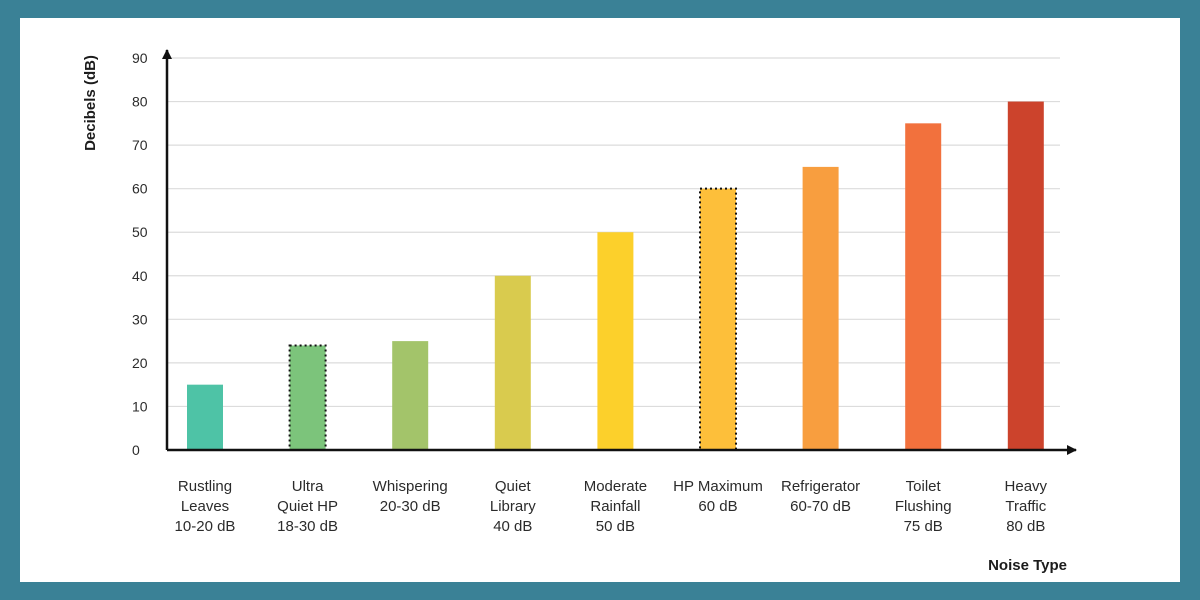 The width and height of the screenshot is (1200, 600). Describe the element at coordinates (140, 232) in the screenshot. I see `y-tick-label: 50` at that location.